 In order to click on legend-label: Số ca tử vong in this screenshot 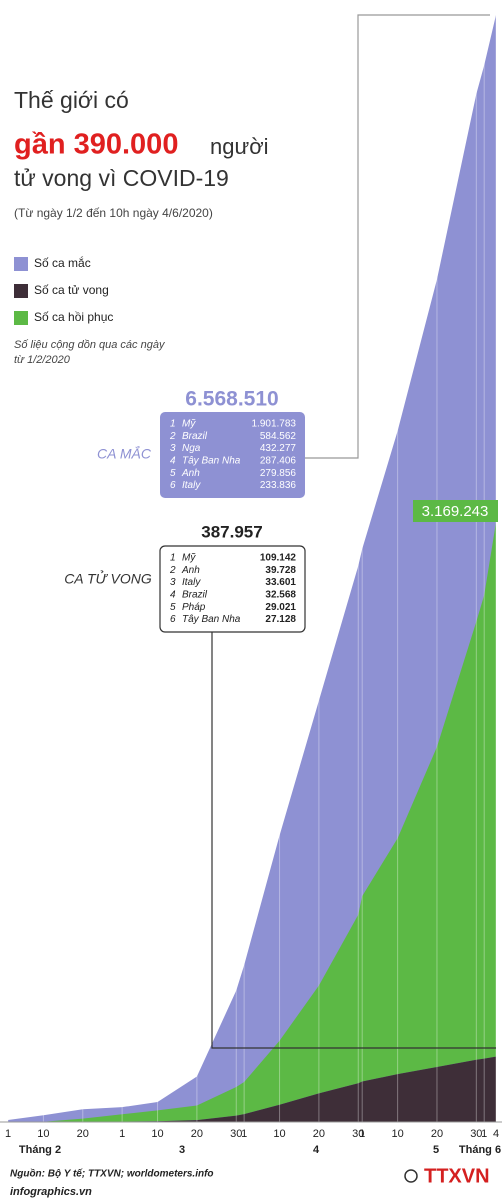, I will do `click(71, 290)`.